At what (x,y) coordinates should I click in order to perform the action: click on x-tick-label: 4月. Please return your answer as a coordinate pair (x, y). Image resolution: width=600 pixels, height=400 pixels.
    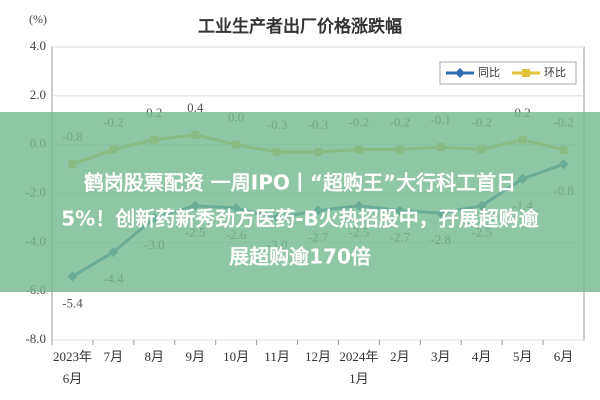
    Looking at the image, I should click on (482, 356).